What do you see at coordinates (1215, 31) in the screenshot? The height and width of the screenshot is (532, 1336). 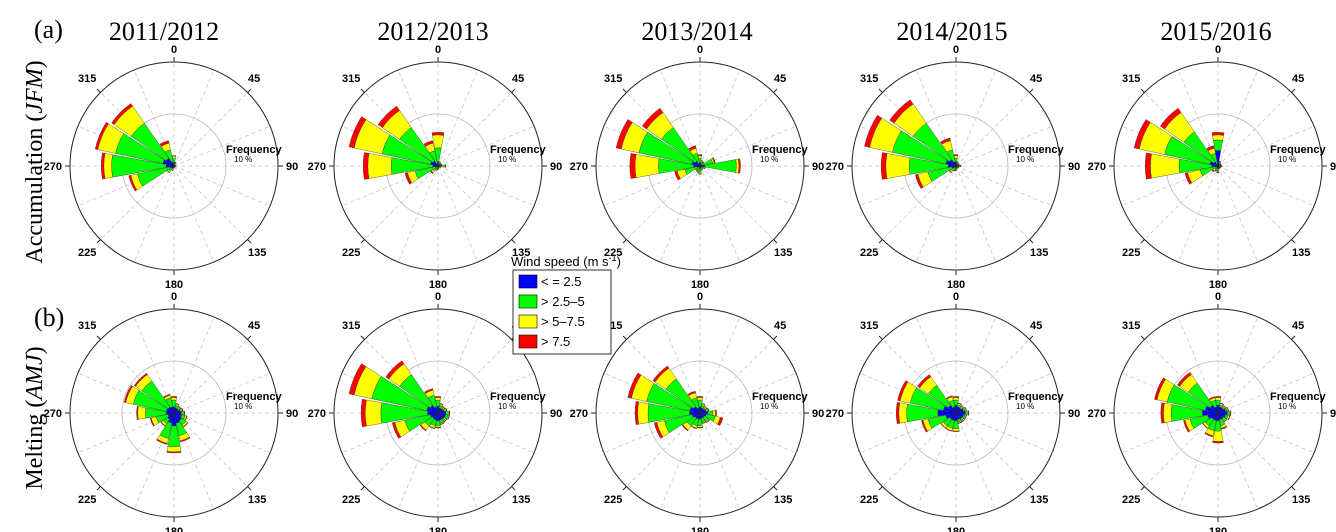 I see `year-title-5: 2015/2016` at bounding box center [1215, 31].